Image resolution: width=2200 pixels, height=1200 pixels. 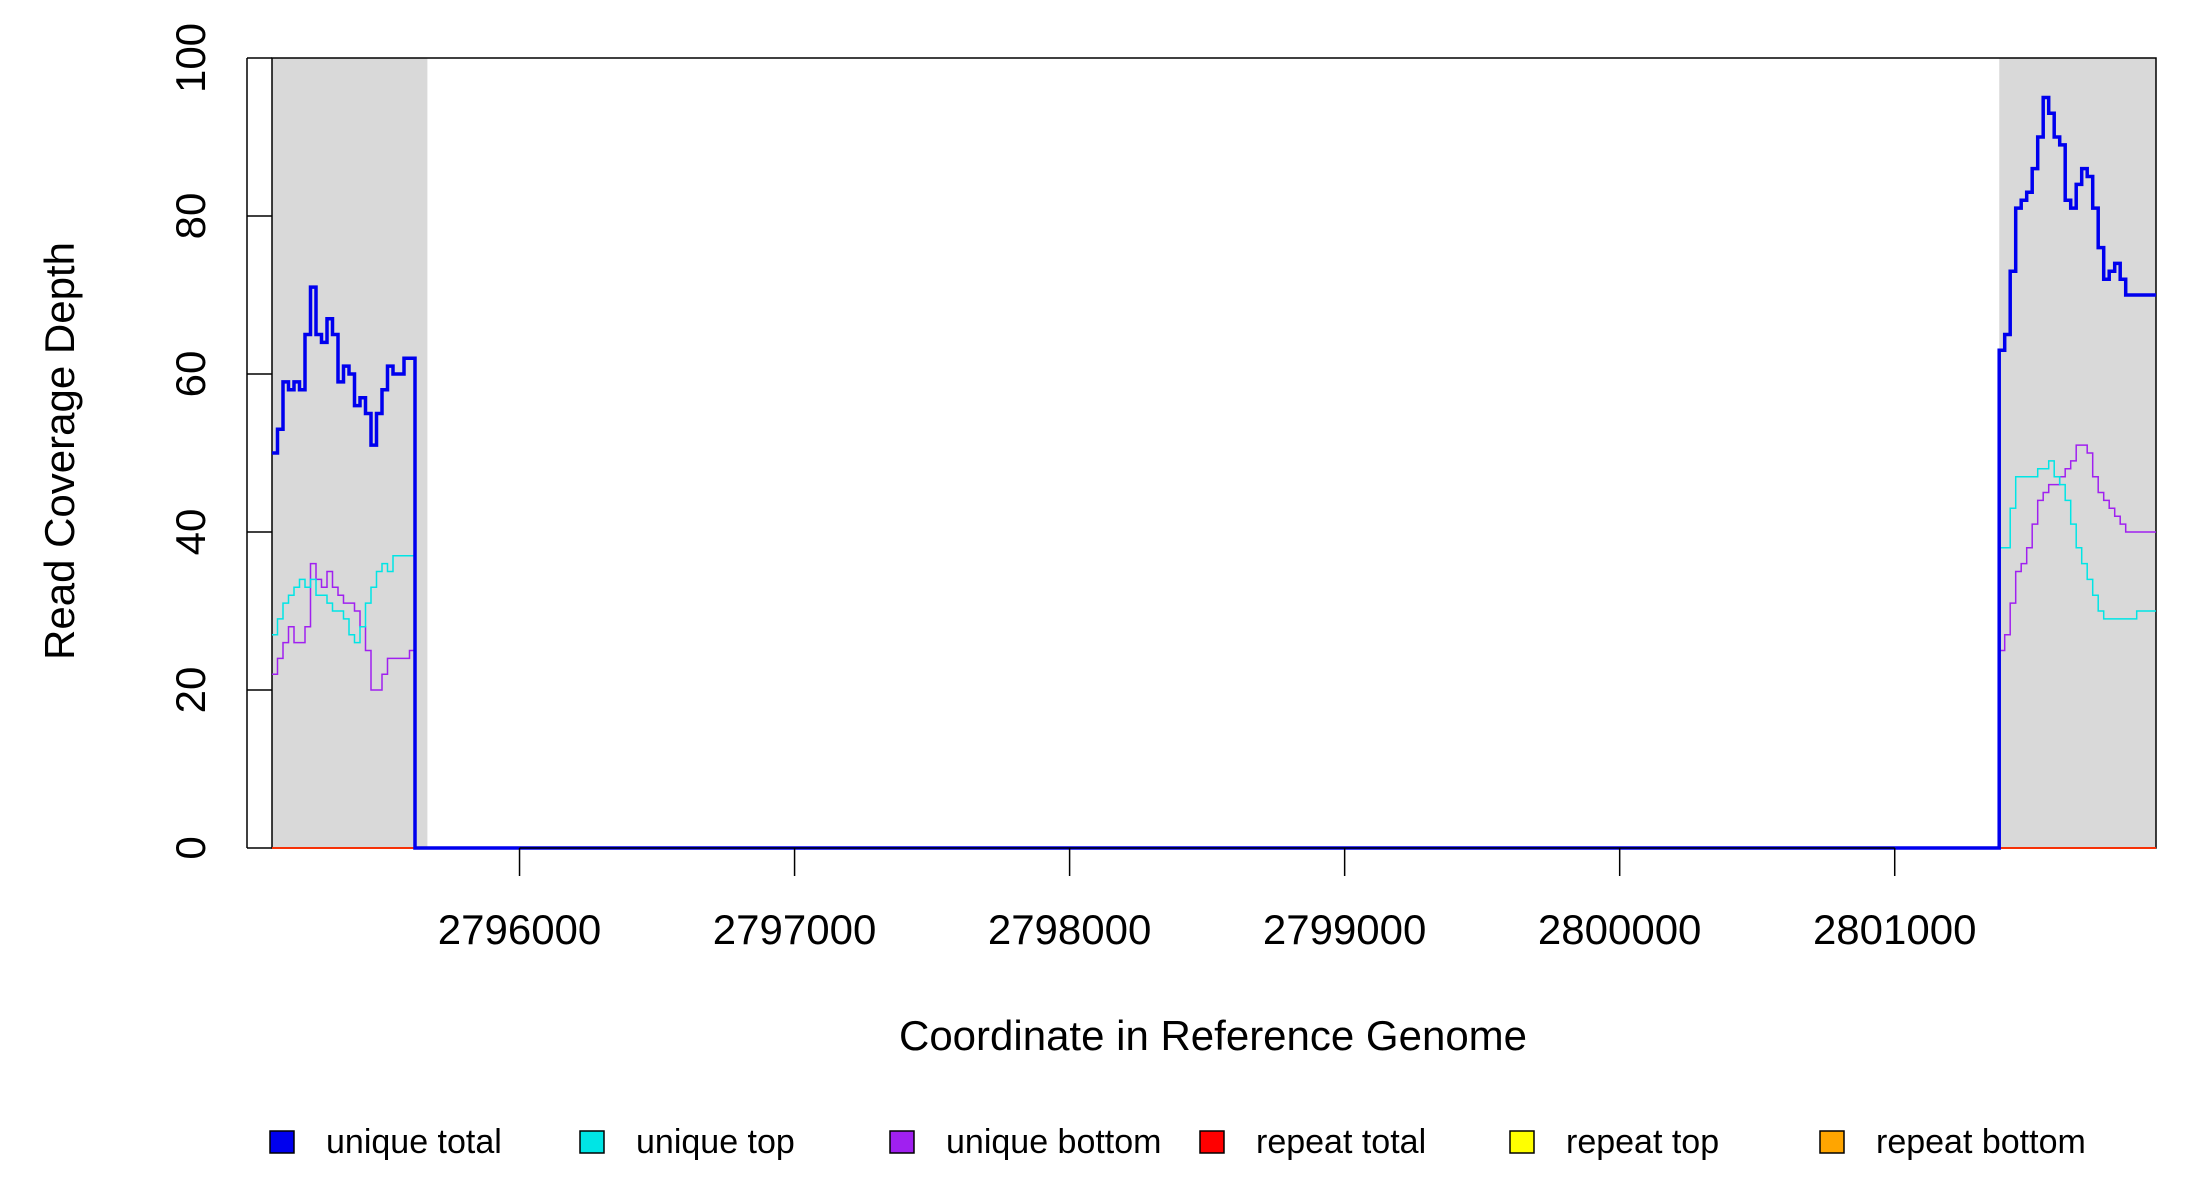 What do you see at coordinates (1895, 929) in the screenshot?
I see `x-tick-label: 2801000` at bounding box center [1895, 929].